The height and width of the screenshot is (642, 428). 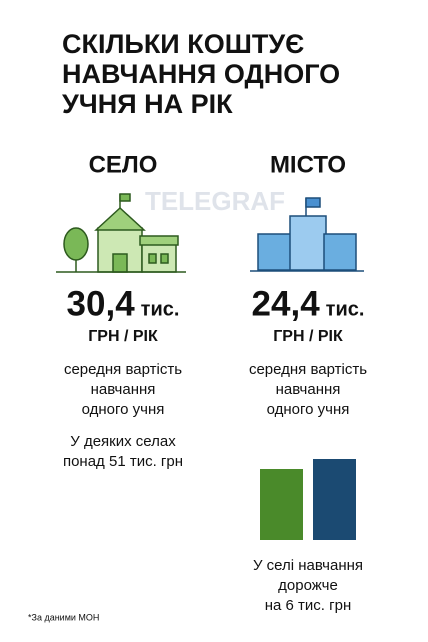 I want to click on watermark: TELEGRAF, so click(x=215, y=201).